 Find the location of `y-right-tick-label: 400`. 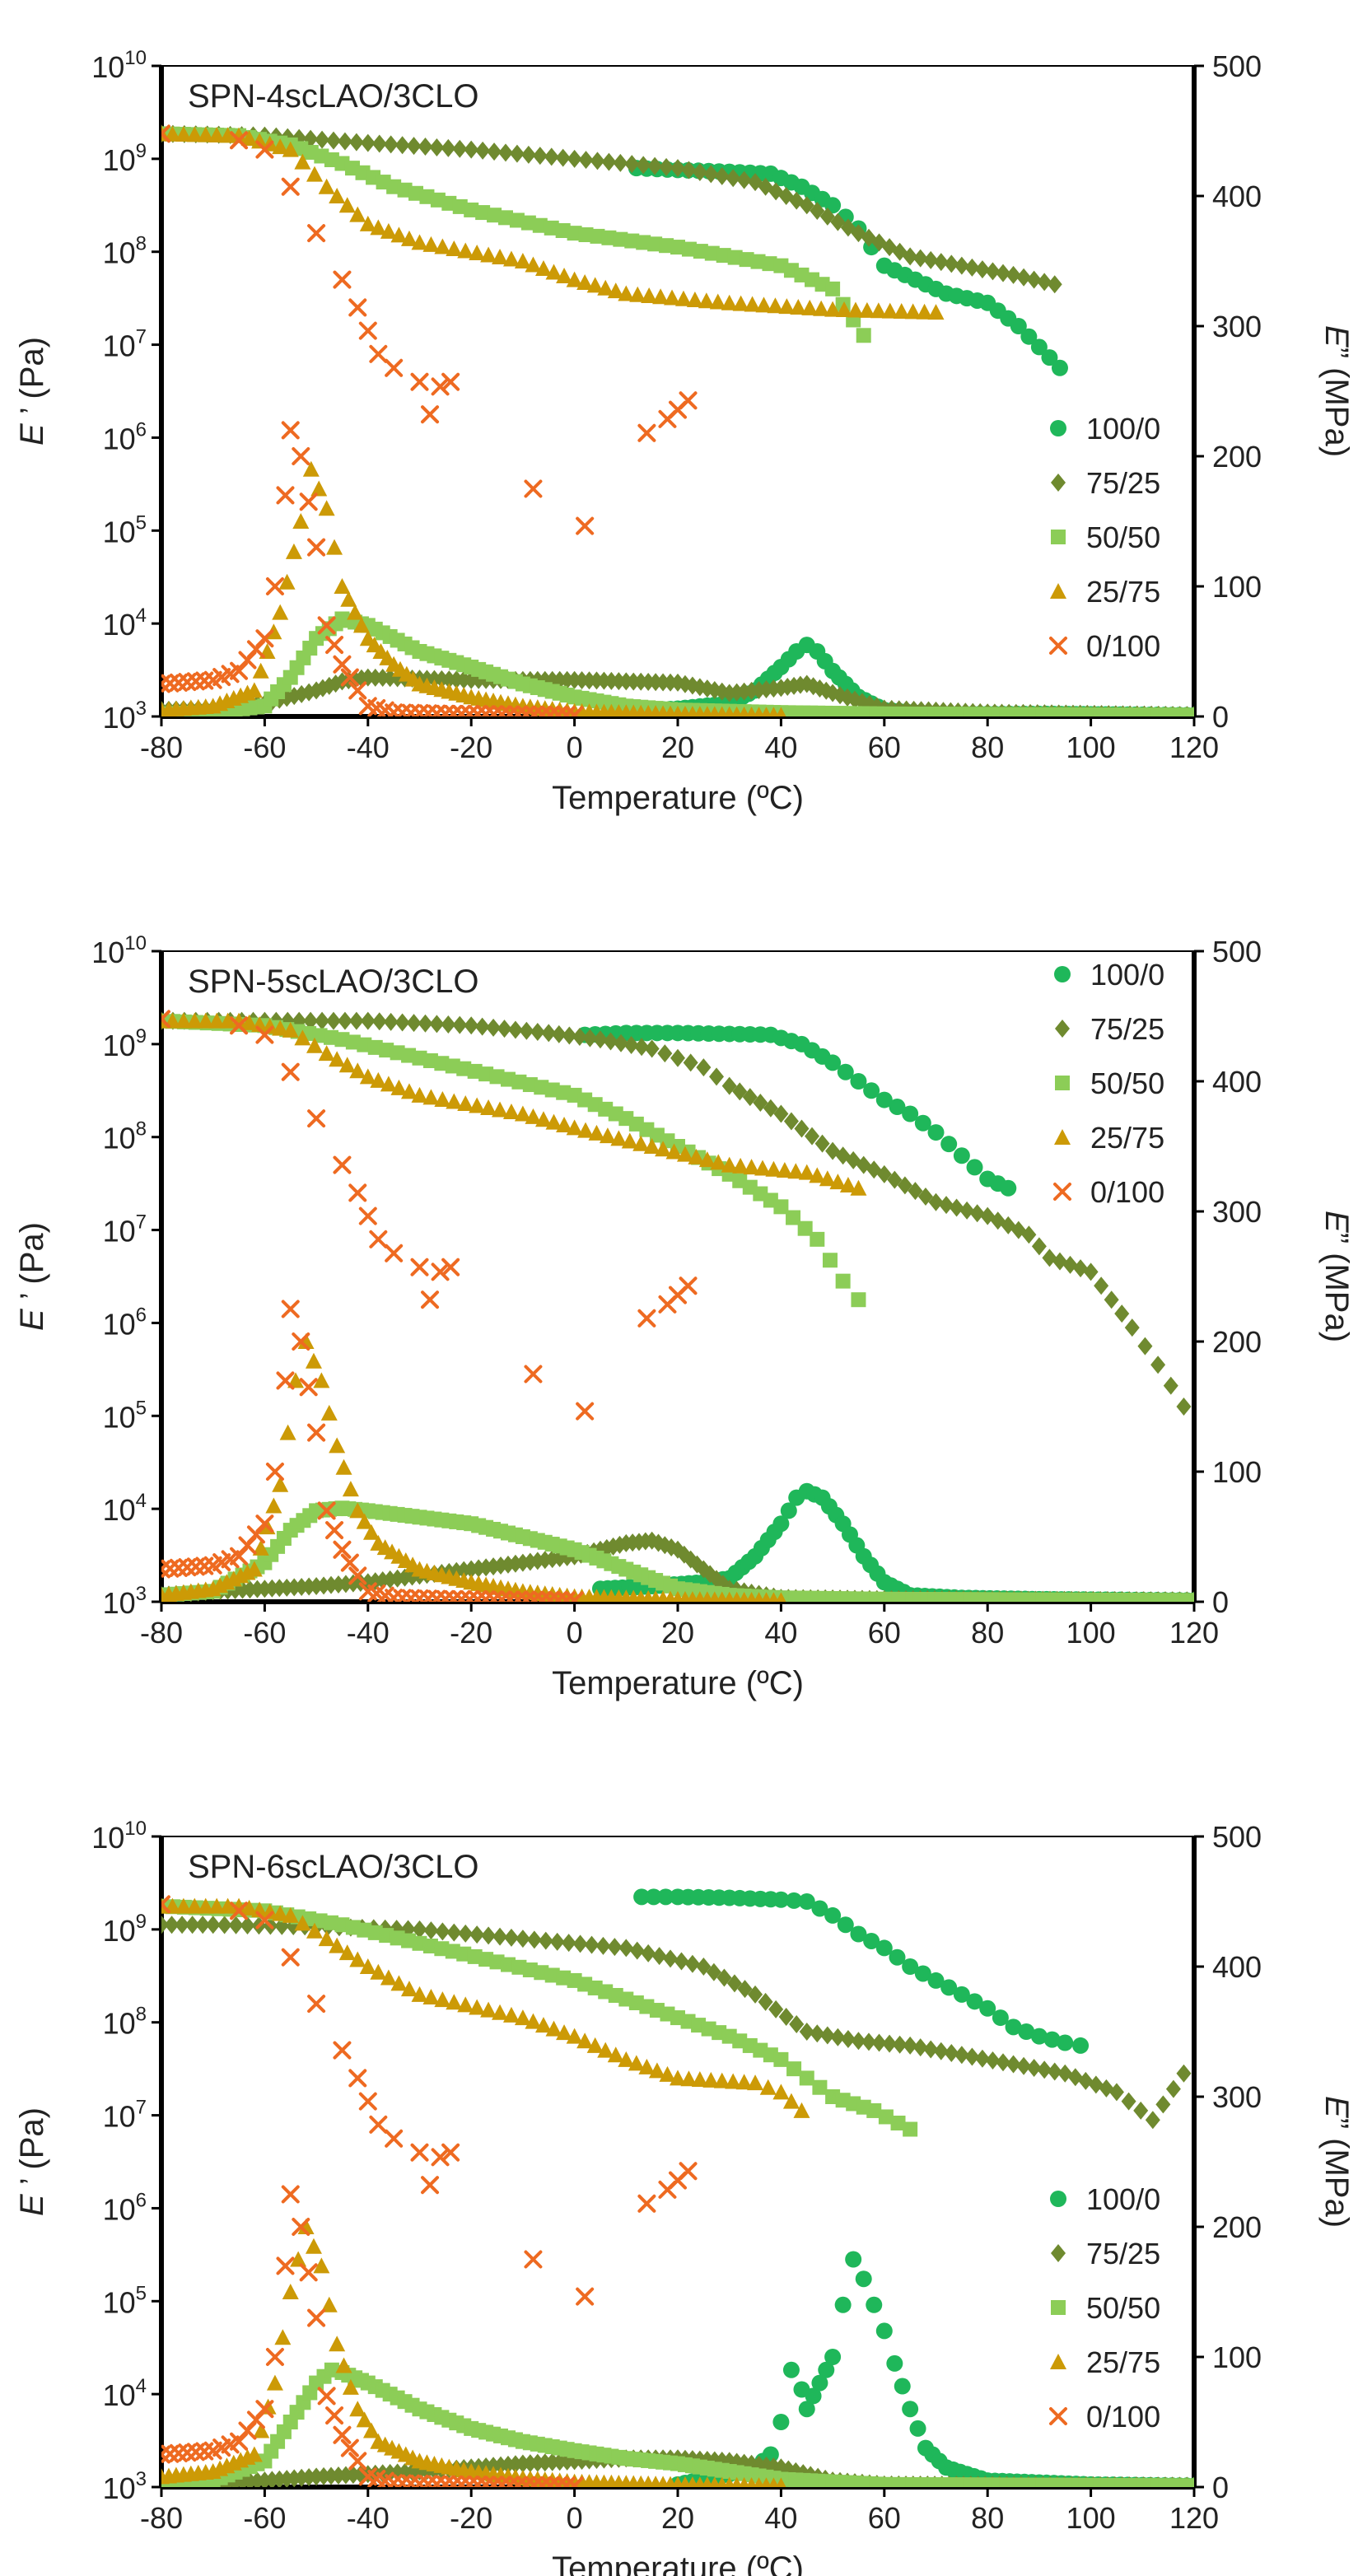

y-right-tick-label: 400 is located at coordinates (1237, 1967).